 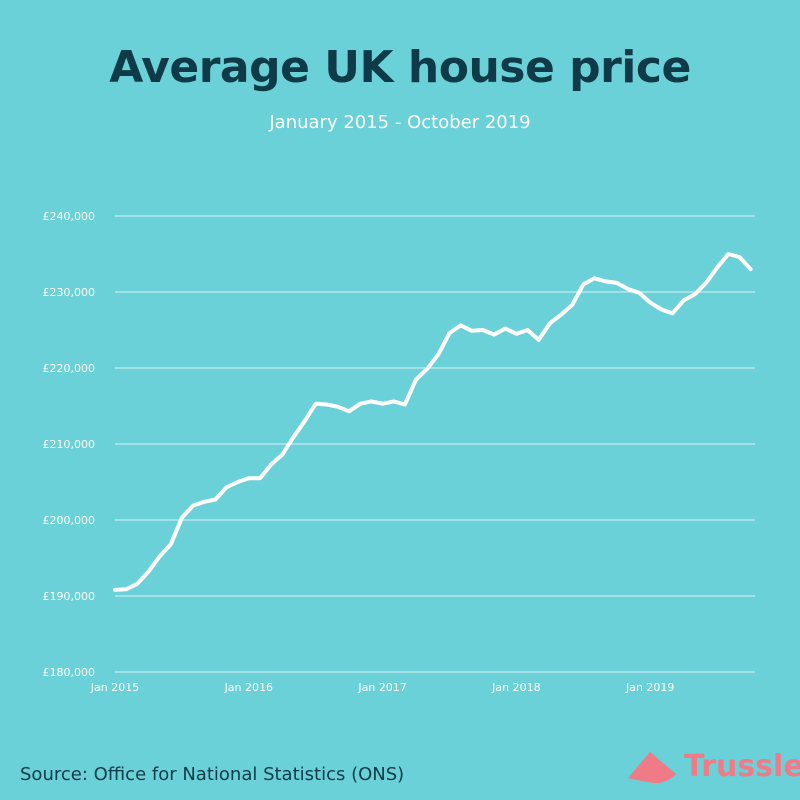 I want to click on x-tick-label: Jan 2016, so click(x=248, y=687).